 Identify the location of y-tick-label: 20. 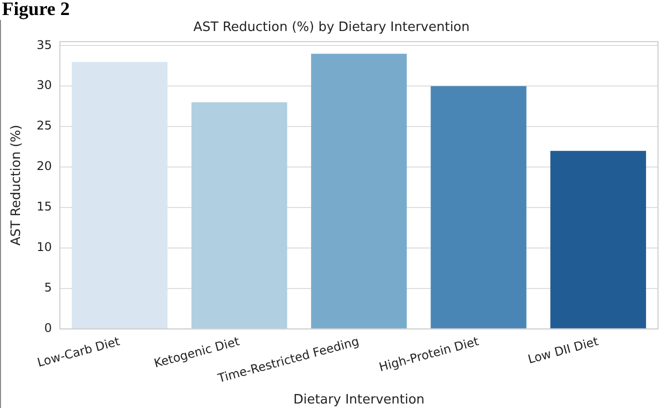
(44, 166).